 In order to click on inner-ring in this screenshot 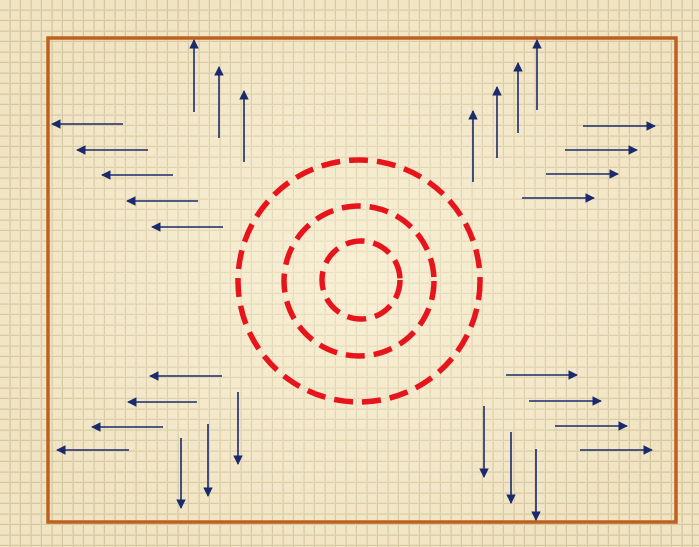, I will do `click(361, 280)`.